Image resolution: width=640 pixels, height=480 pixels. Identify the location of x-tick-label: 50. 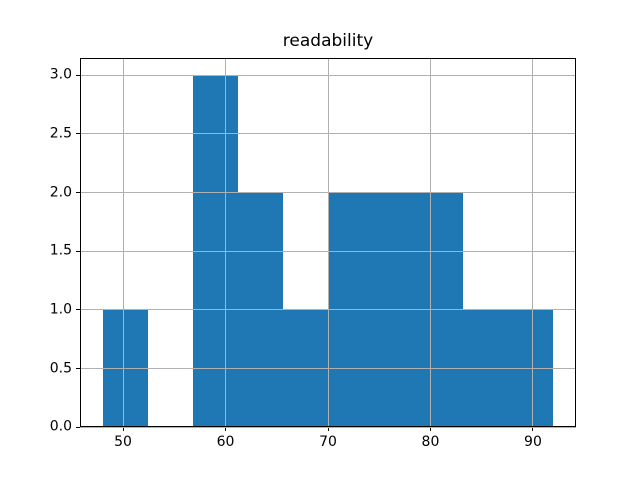
(123, 442).